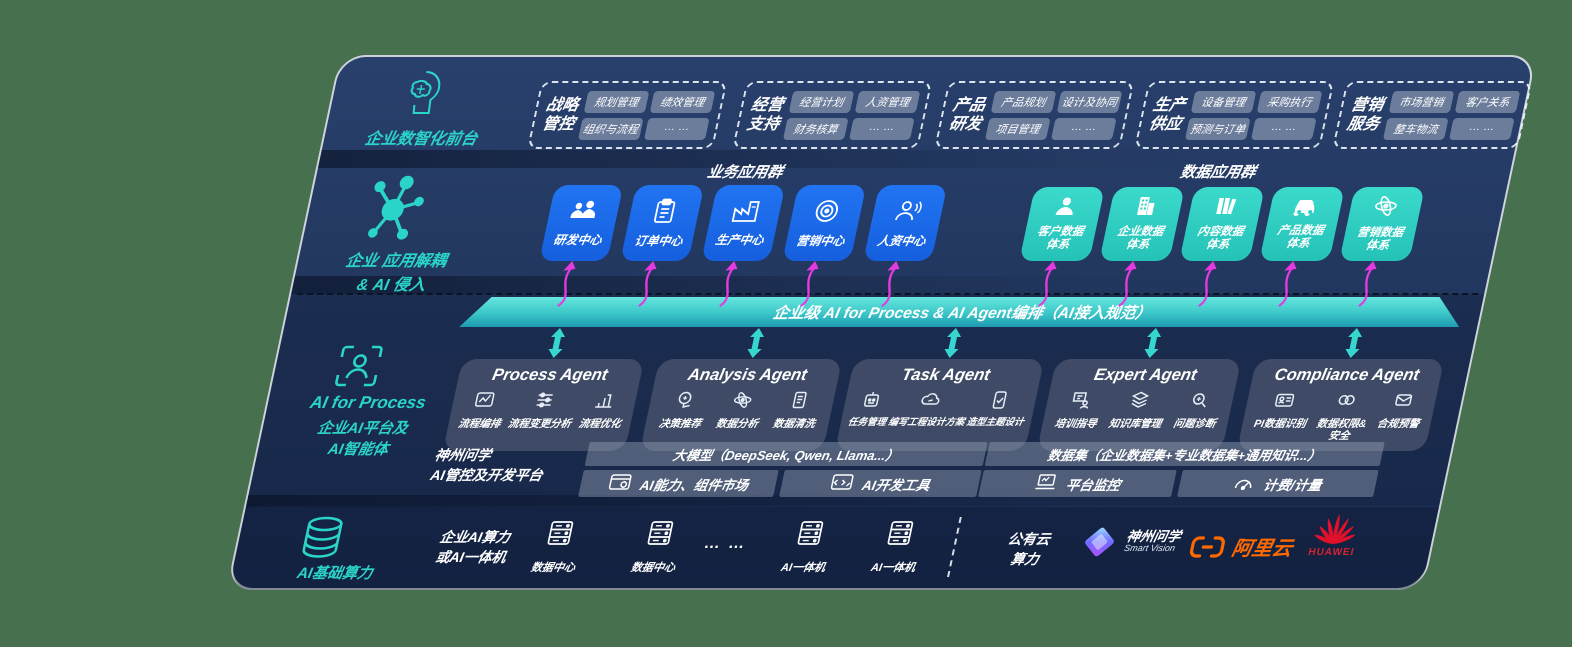 The height and width of the screenshot is (647, 1572). What do you see at coordinates (1062, 224) in the screenshot?
I see `data-box-customer: 客户数据 体系` at bounding box center [1062, 224].